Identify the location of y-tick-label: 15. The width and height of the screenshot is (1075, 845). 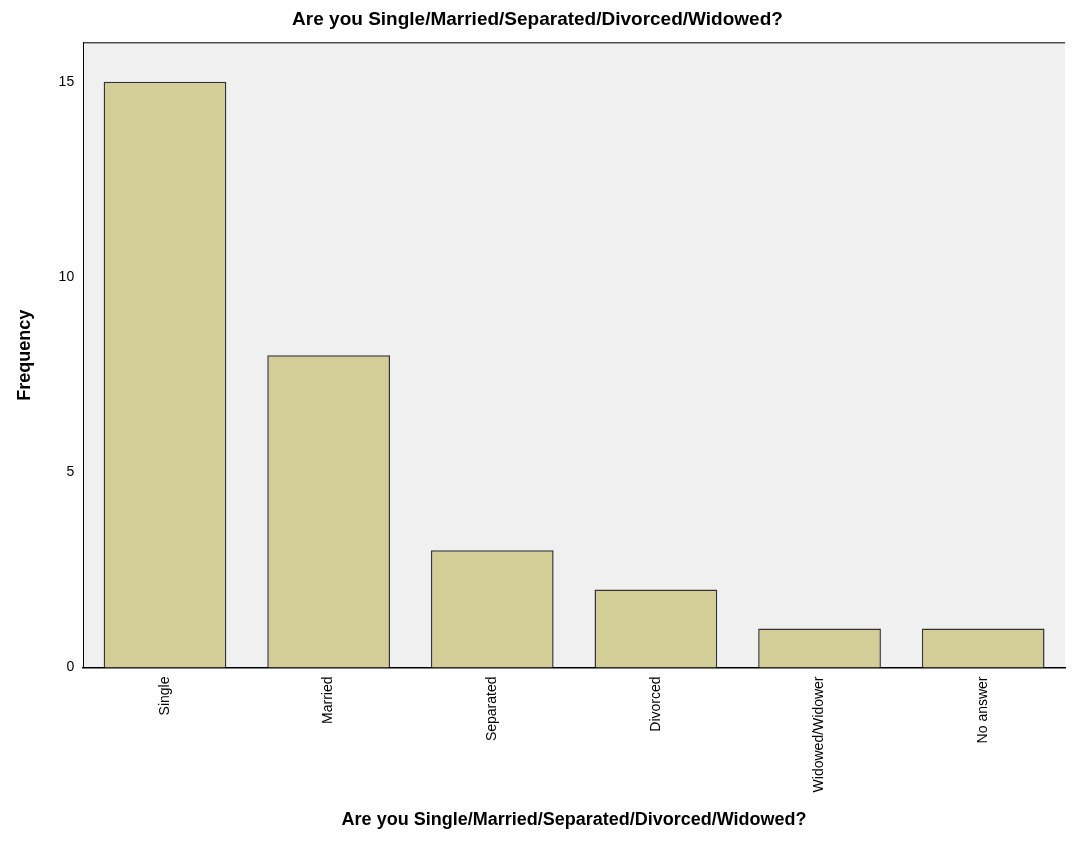
(66, 80).